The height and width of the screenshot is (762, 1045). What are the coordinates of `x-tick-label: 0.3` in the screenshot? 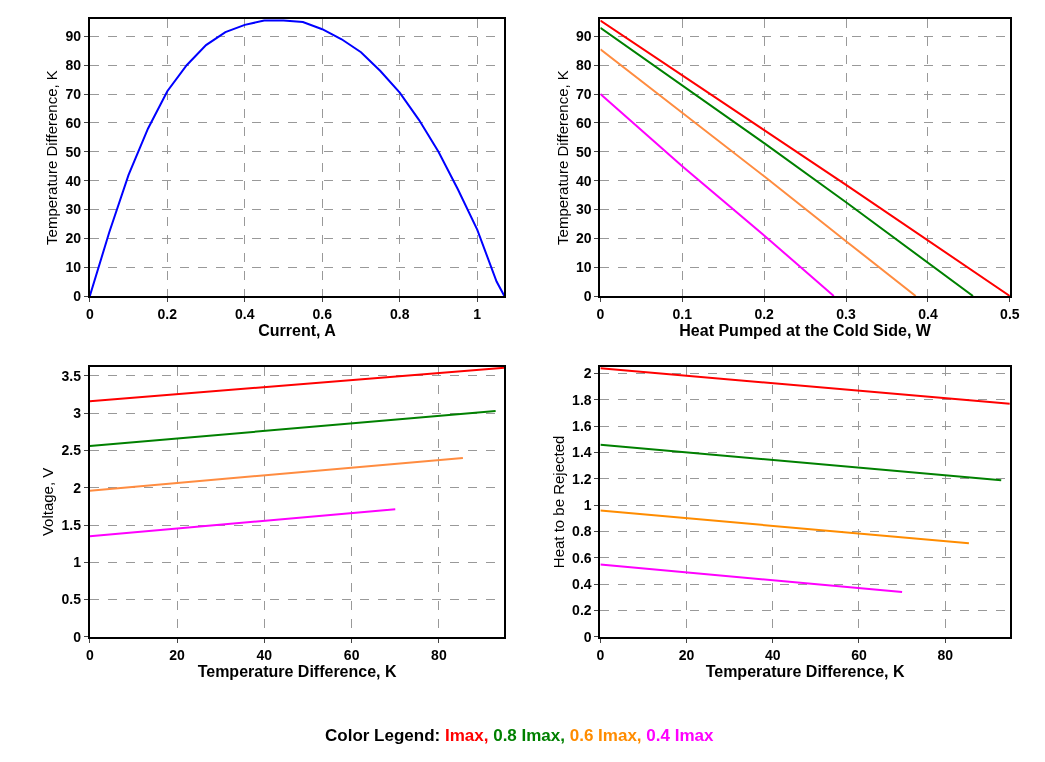 It's located at (846, 313).